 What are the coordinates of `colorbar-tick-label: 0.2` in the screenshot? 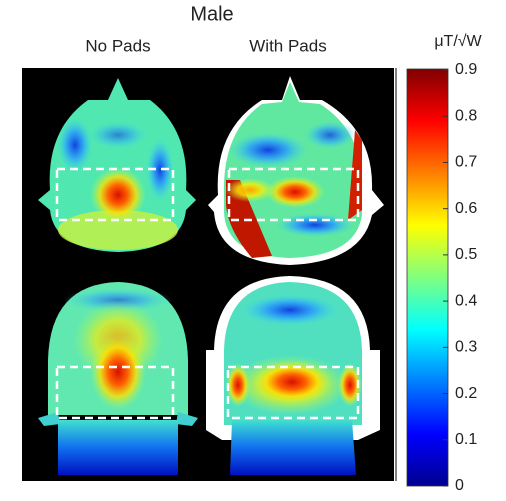 It's located at (466, 393).